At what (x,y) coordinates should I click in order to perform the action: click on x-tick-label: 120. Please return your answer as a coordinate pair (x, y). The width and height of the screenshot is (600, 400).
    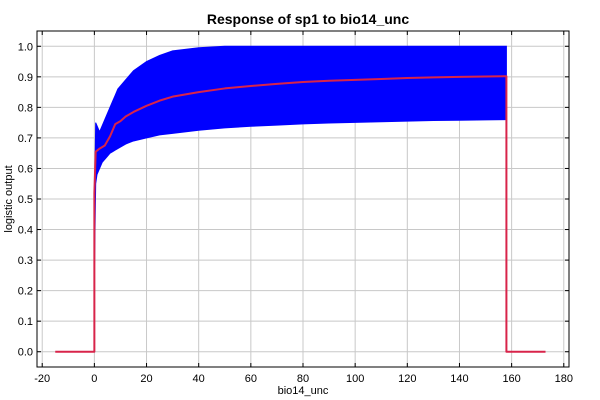
    Looking at the image, I should click on (407, 379).